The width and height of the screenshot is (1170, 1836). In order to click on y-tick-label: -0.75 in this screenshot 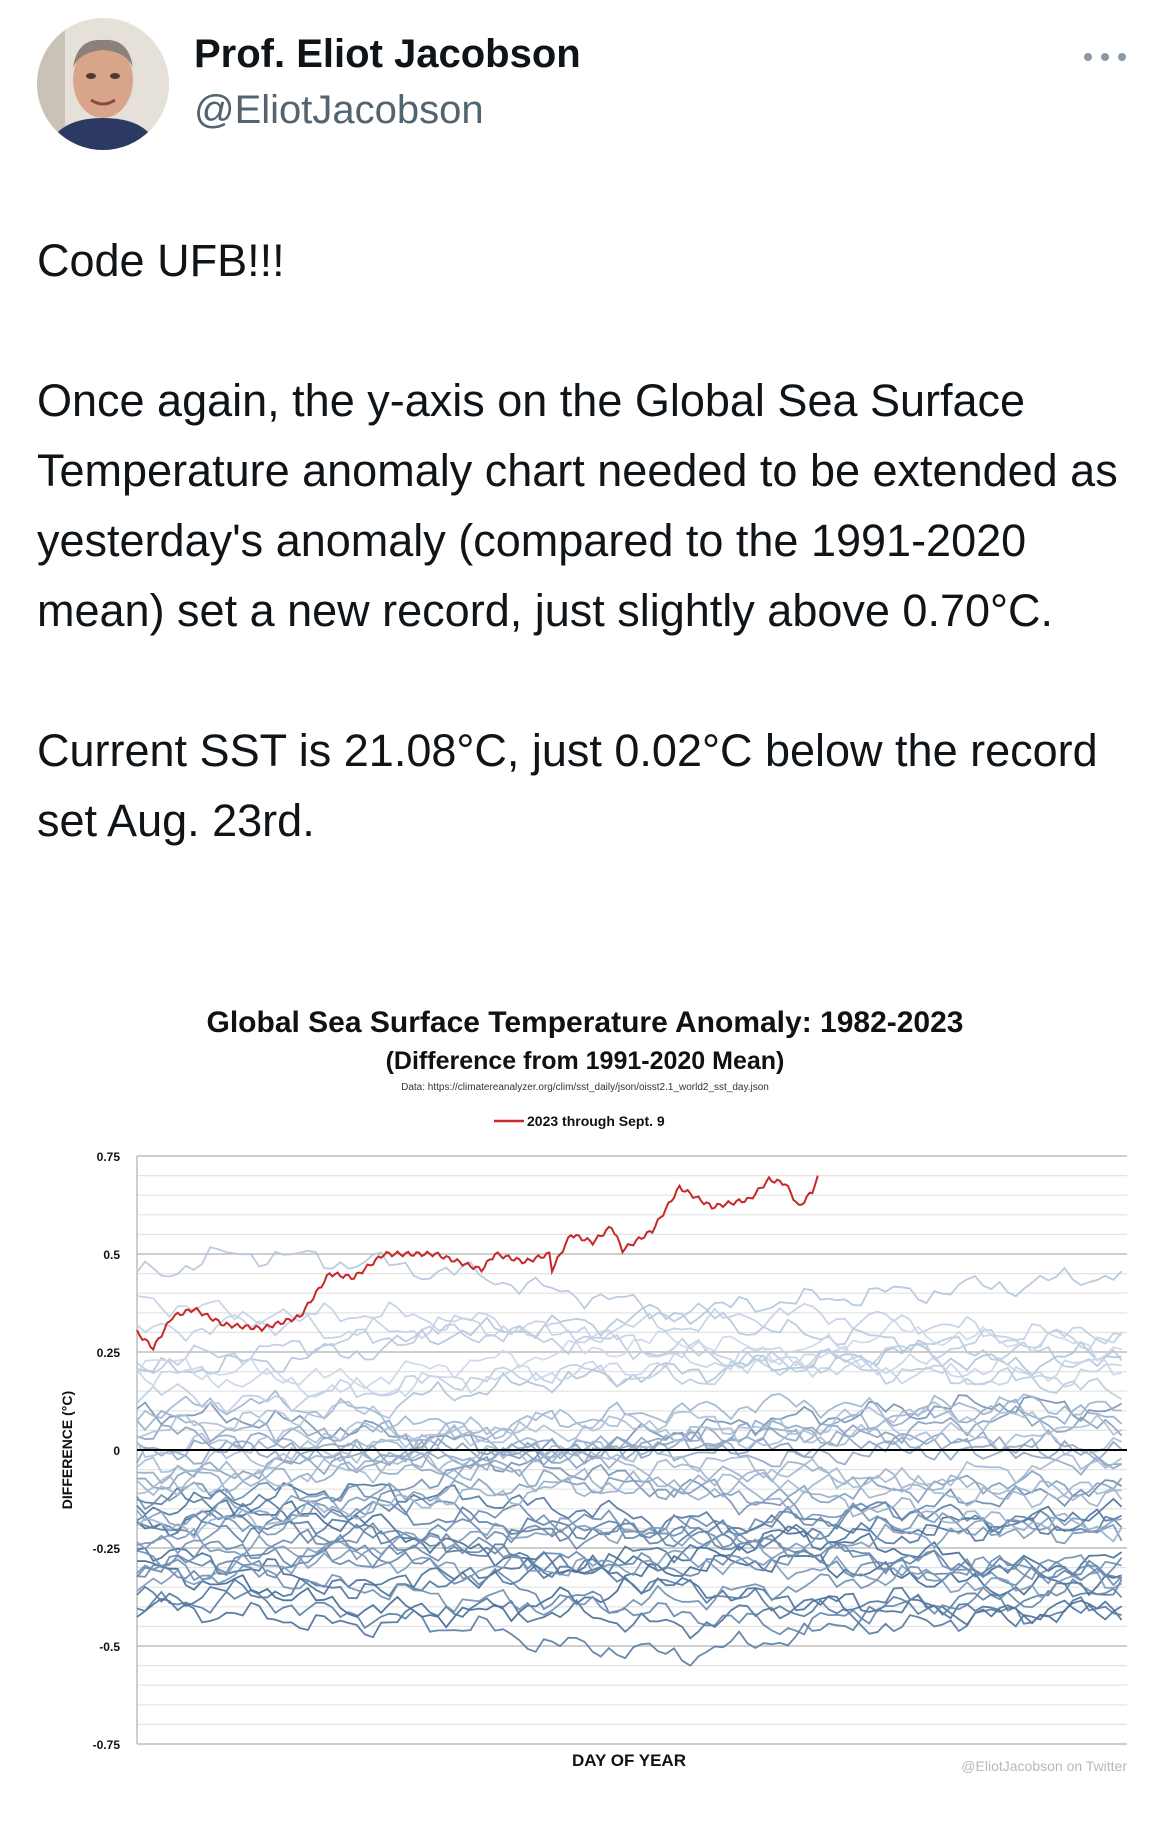, I will do `click(107, 1745)`.